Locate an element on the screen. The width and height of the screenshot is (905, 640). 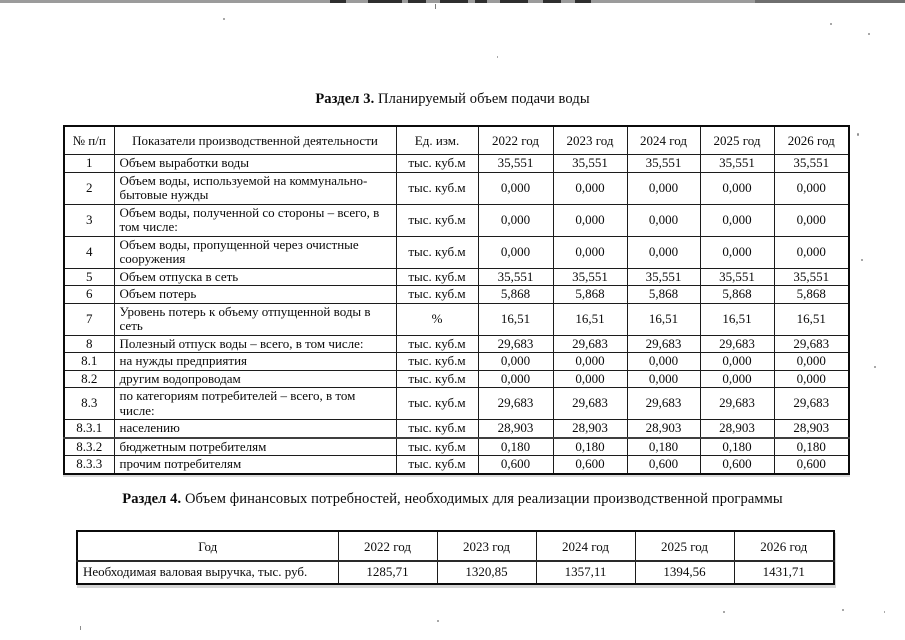
row-number-cell: 8.3 is located at coordinates (89, 403).